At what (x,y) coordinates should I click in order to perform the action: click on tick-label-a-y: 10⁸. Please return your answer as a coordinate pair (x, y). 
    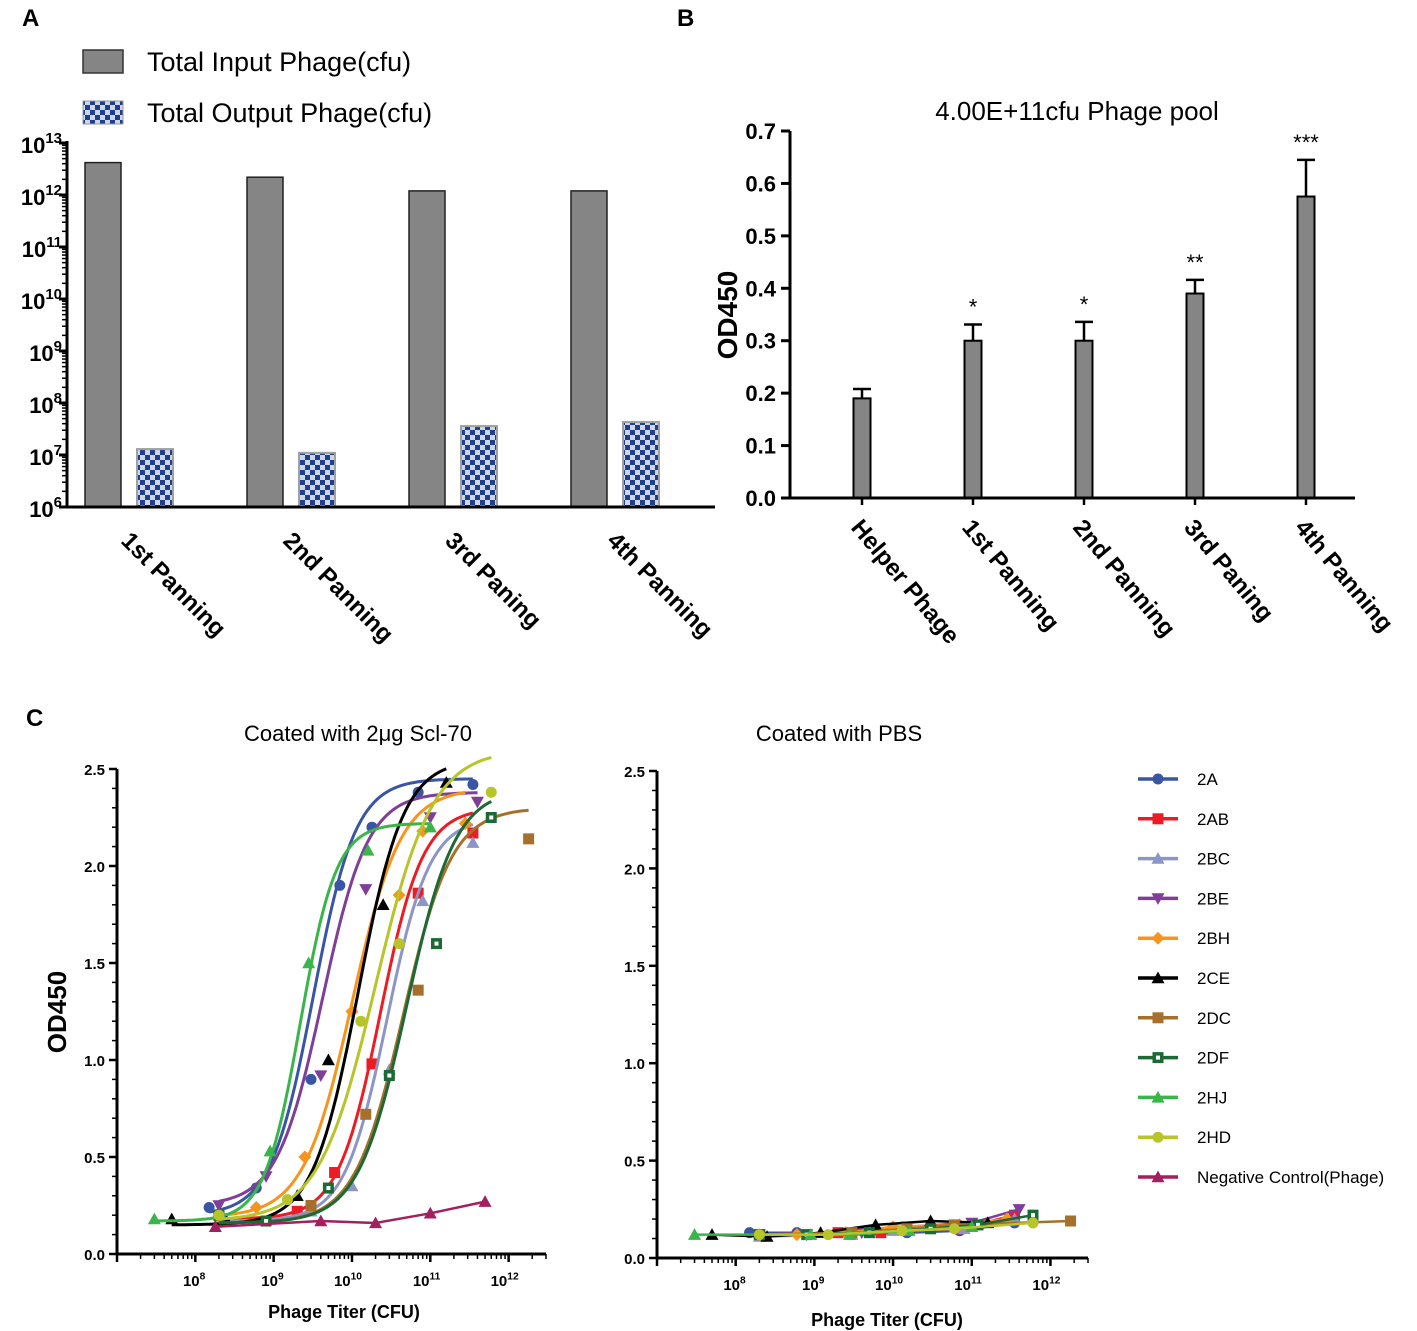
    Looking at the image, I should click on (45, 404).